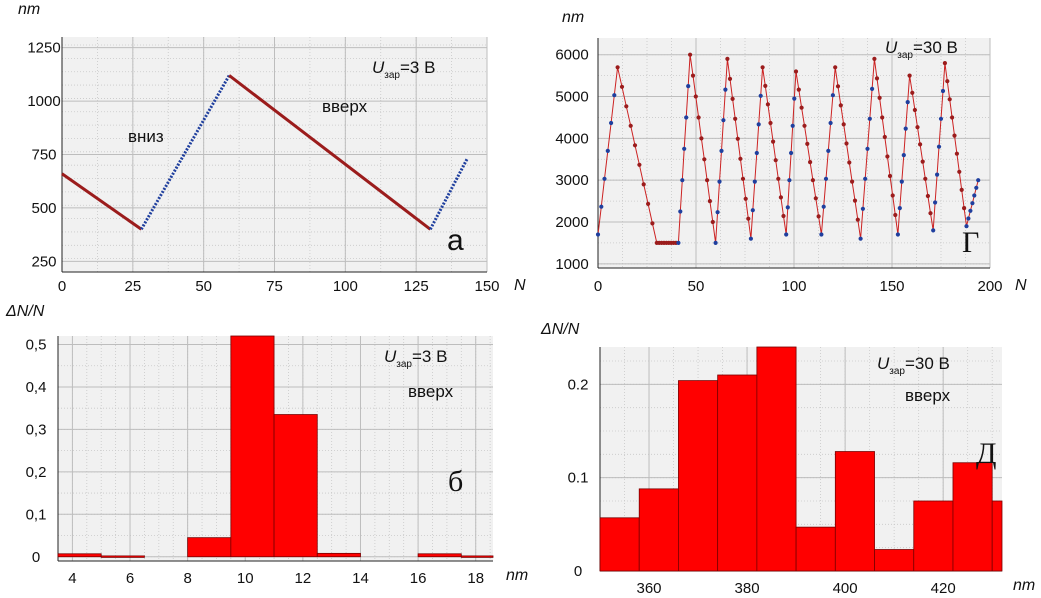 The image size is (1041, 598). Describe the element at coordinates (360, 578) in the screenshot. I see `x-tick-label: 14` at that location.